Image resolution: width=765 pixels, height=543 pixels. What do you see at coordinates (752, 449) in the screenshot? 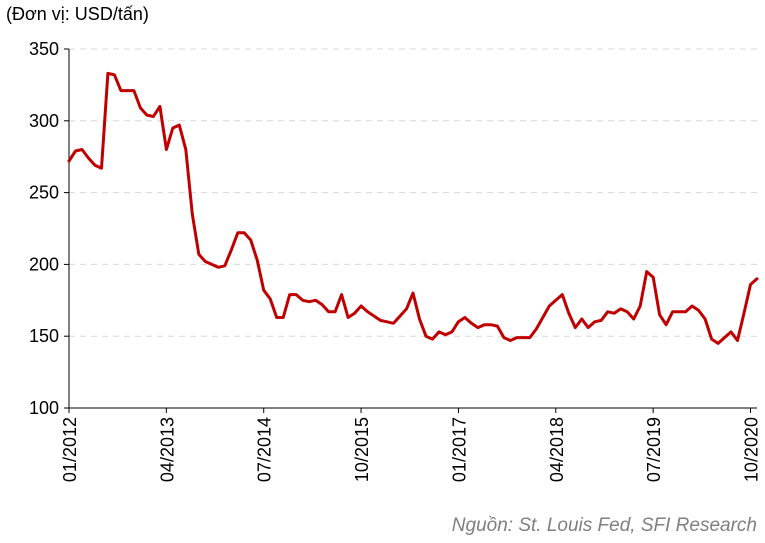
I see `x-tick-label: 10/2020` at bounding box center [752, 449].